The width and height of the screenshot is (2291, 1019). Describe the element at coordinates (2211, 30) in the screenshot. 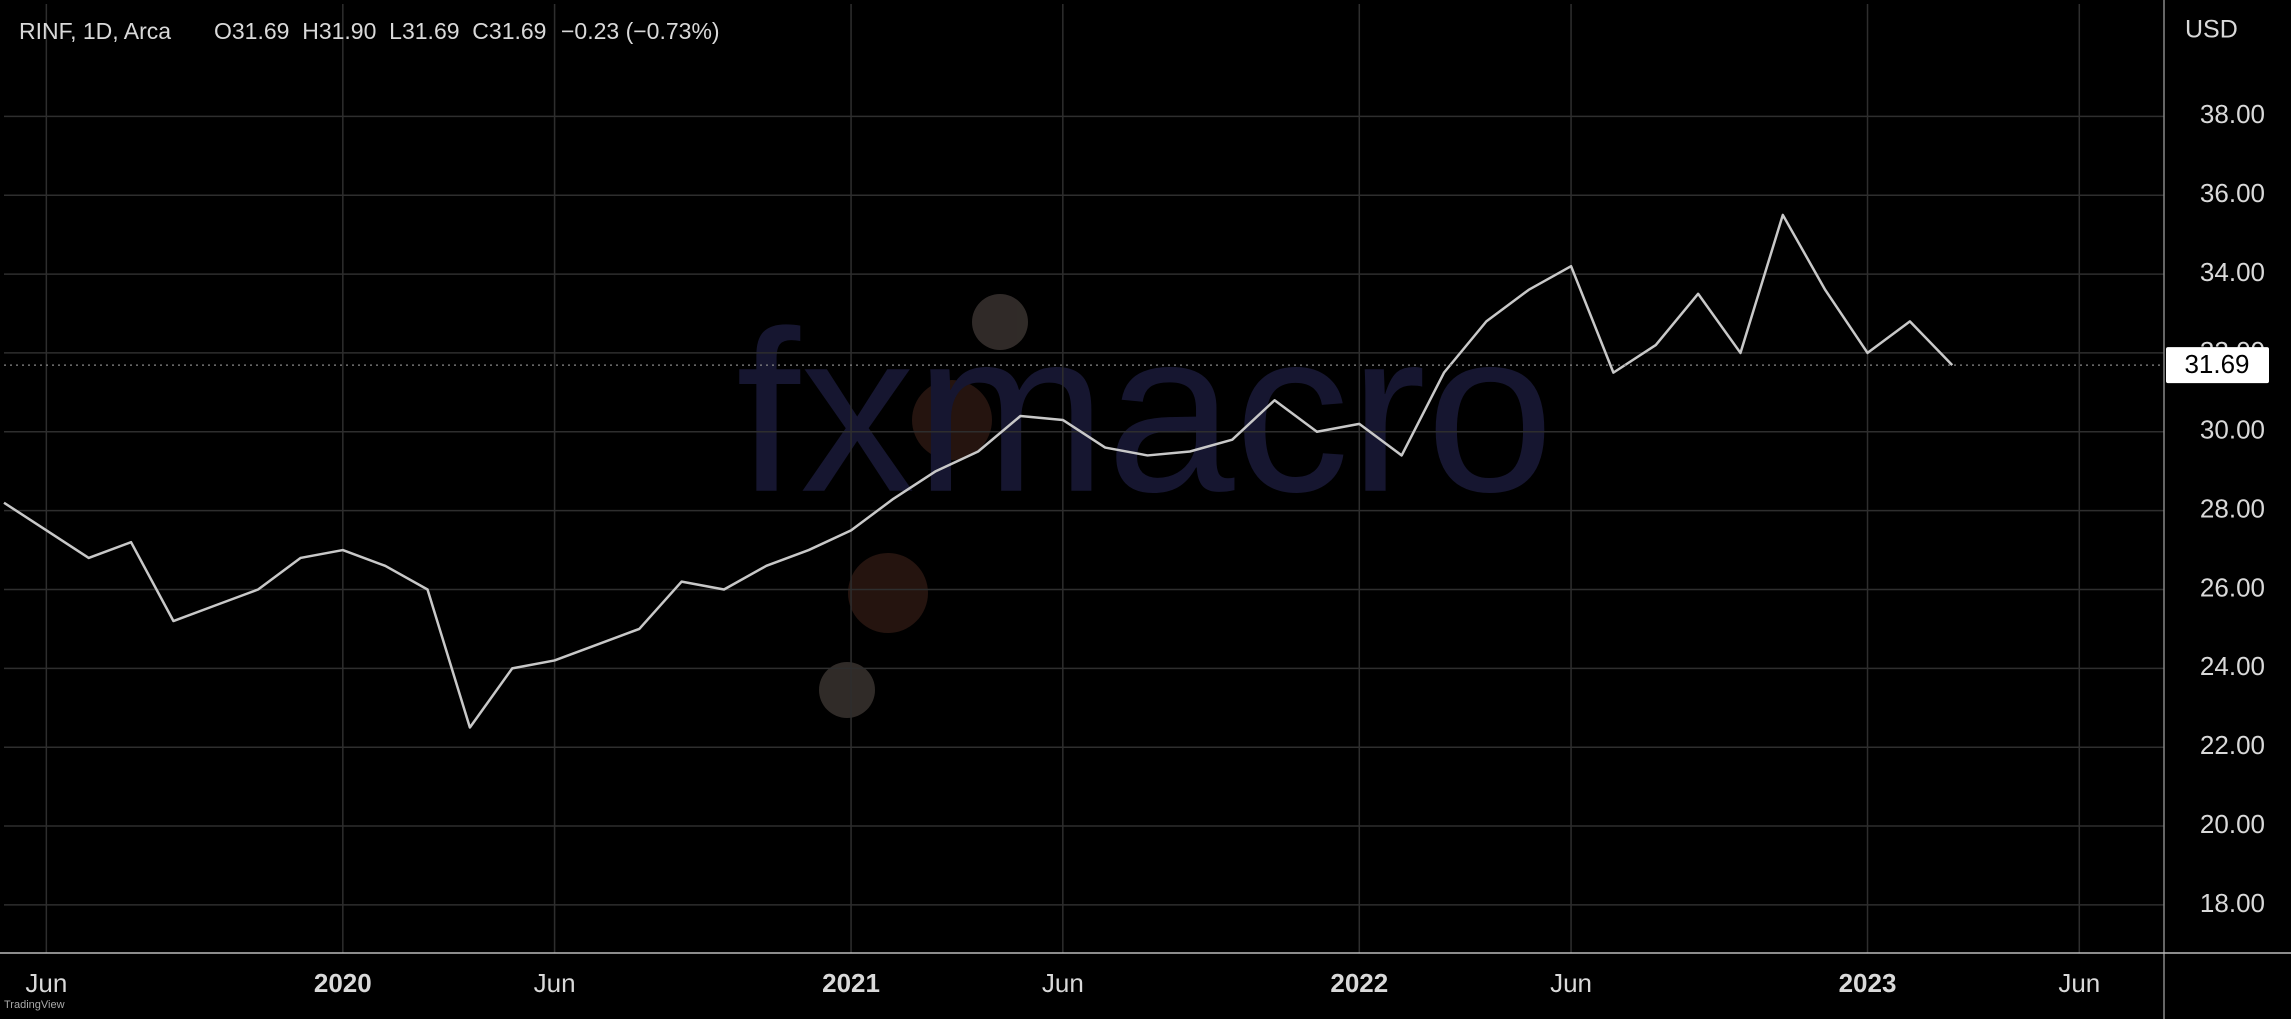

I see `currency-label: USD` at that location.